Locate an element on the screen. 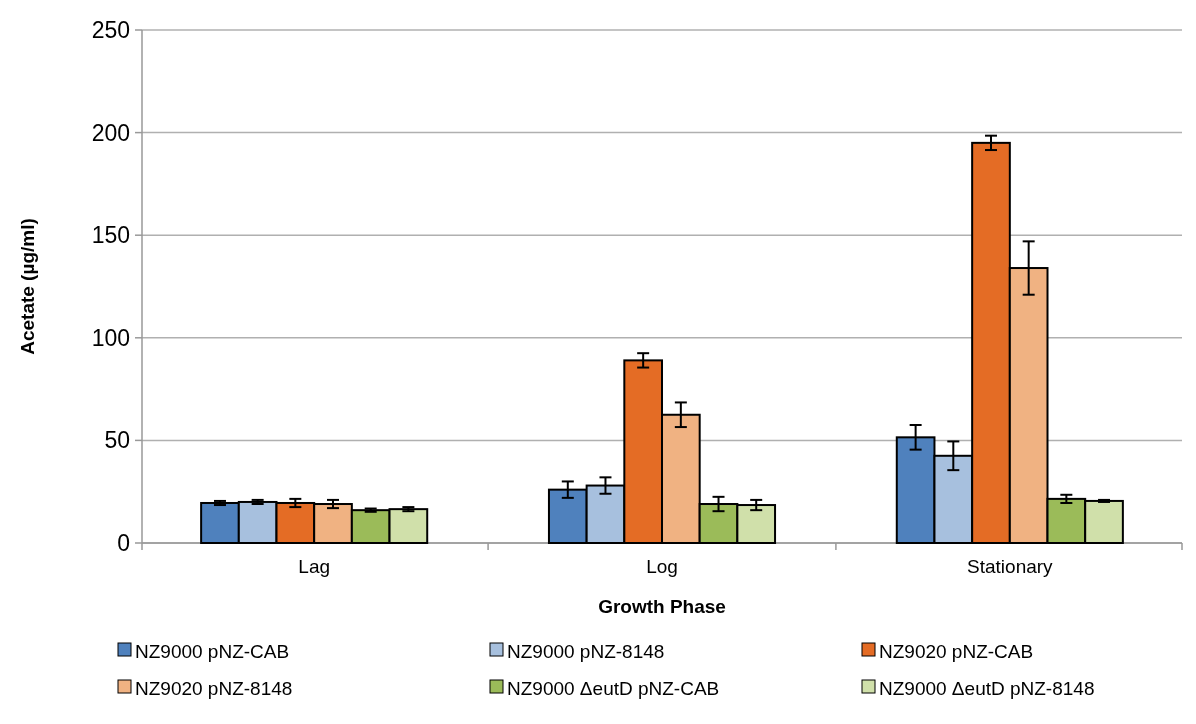 The width and height of the screenshot is (1196, 724). legend-label: NZ9000 ΔeutD pNZ-8148 is located at coordinates (987, 688).